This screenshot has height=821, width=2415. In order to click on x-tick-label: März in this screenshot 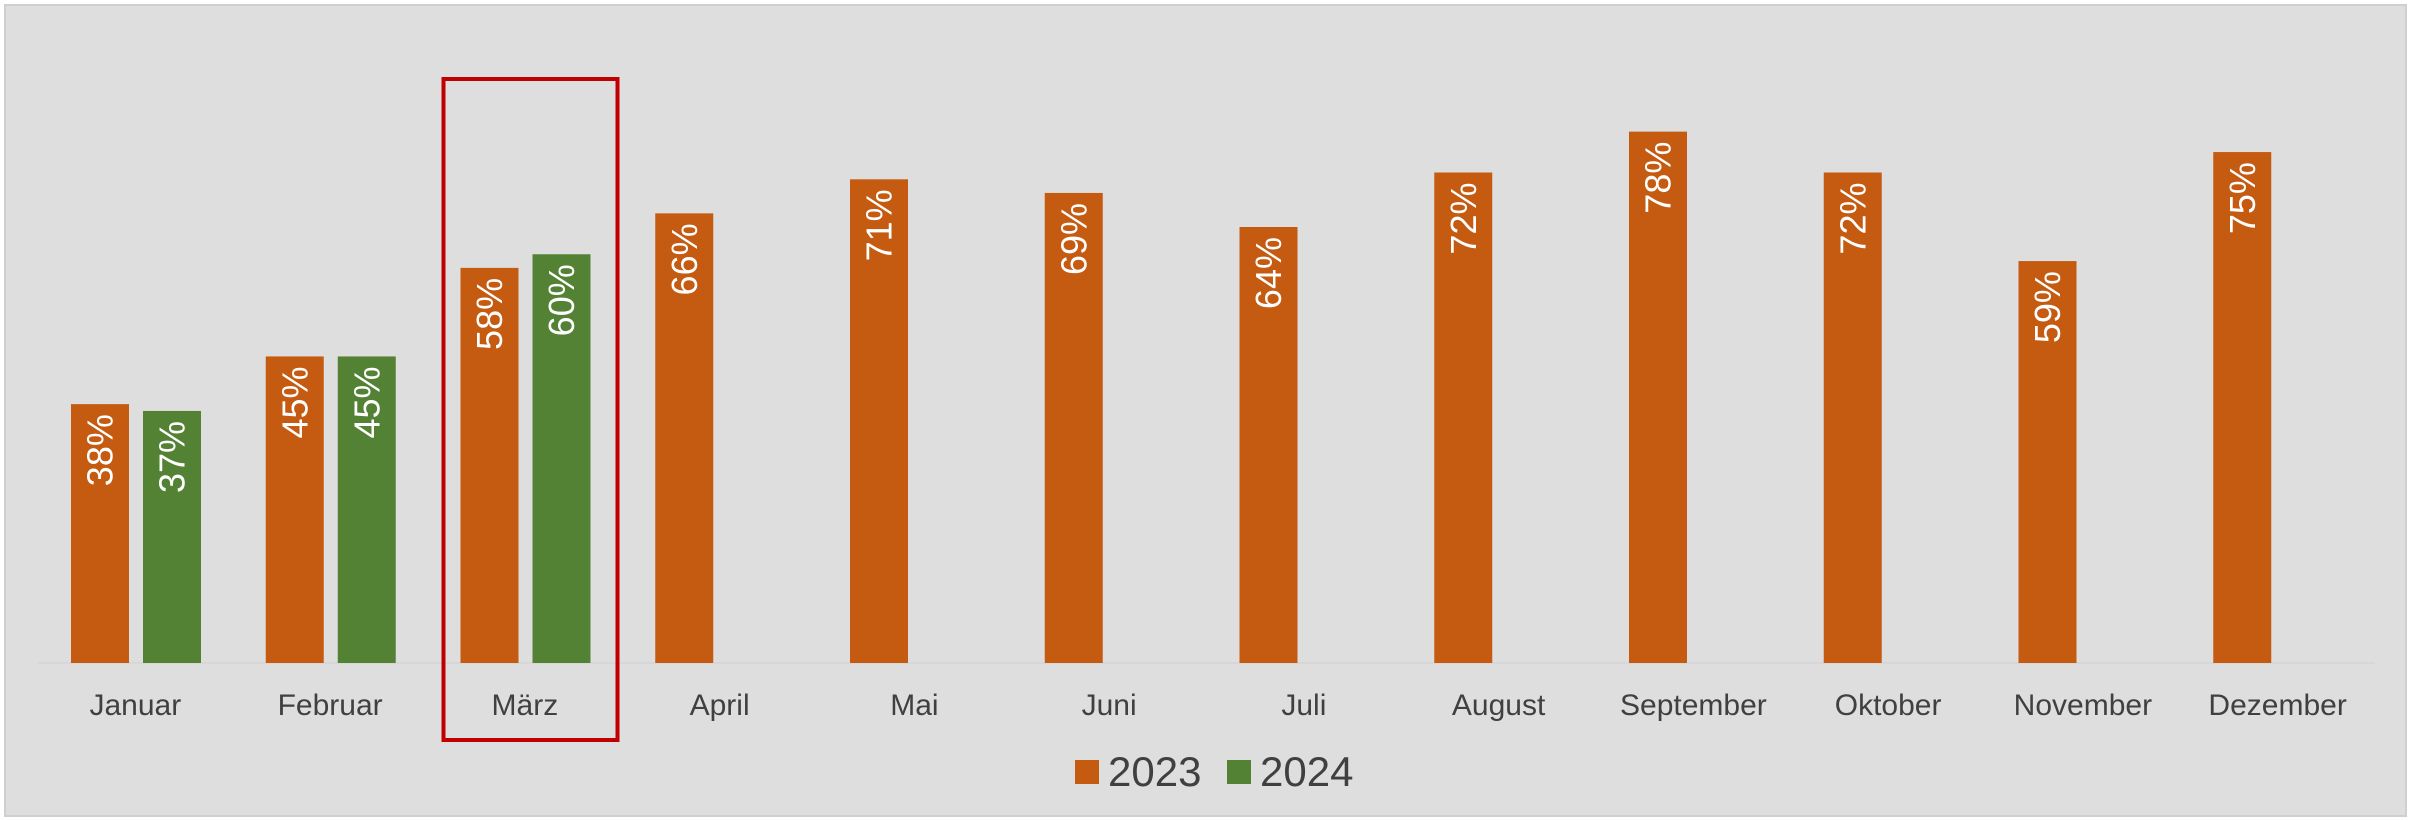, I will do `click(525, 705)`.